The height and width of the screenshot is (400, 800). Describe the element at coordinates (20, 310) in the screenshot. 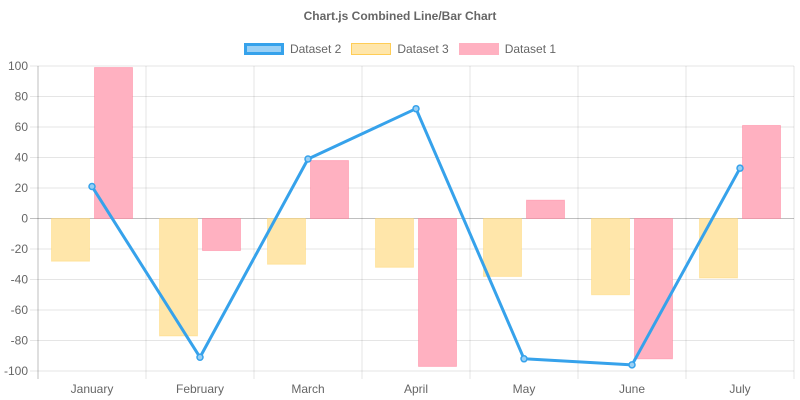

I see `y-tick-label: -60` at that location.